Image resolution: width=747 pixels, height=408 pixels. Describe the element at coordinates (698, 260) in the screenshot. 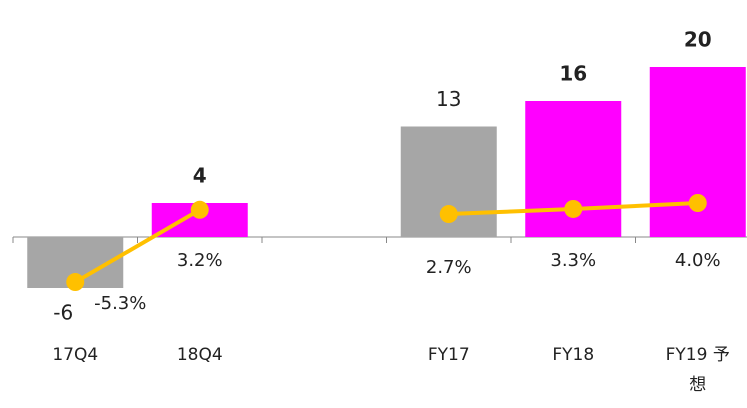

I see `value-label: 4.0%` at that location.